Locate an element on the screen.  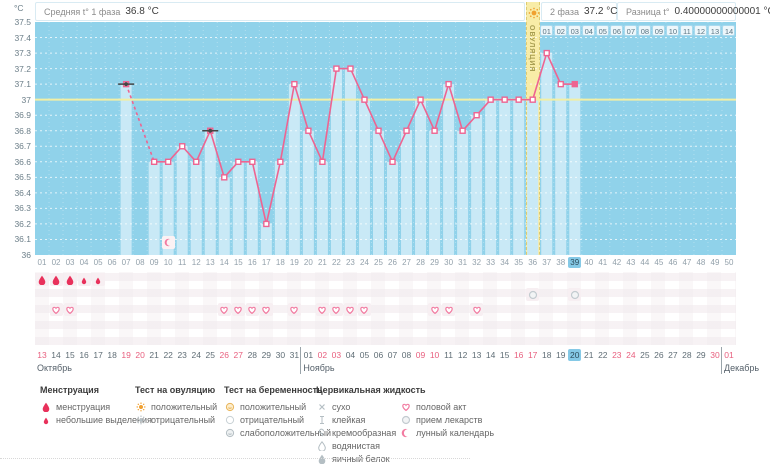
cycle-day-cell: 30 is located at coordinates (449, 262).